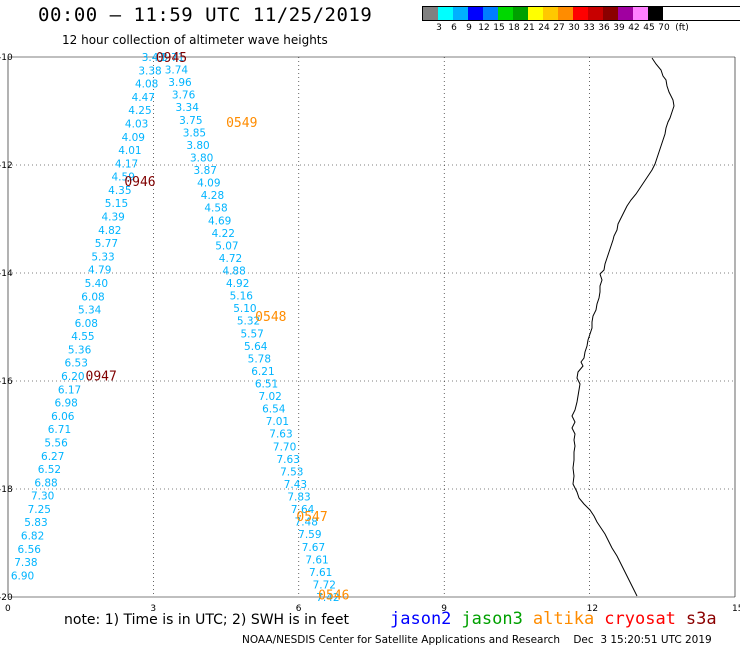  I want to click on legend-label: 24, so click(544, 28).